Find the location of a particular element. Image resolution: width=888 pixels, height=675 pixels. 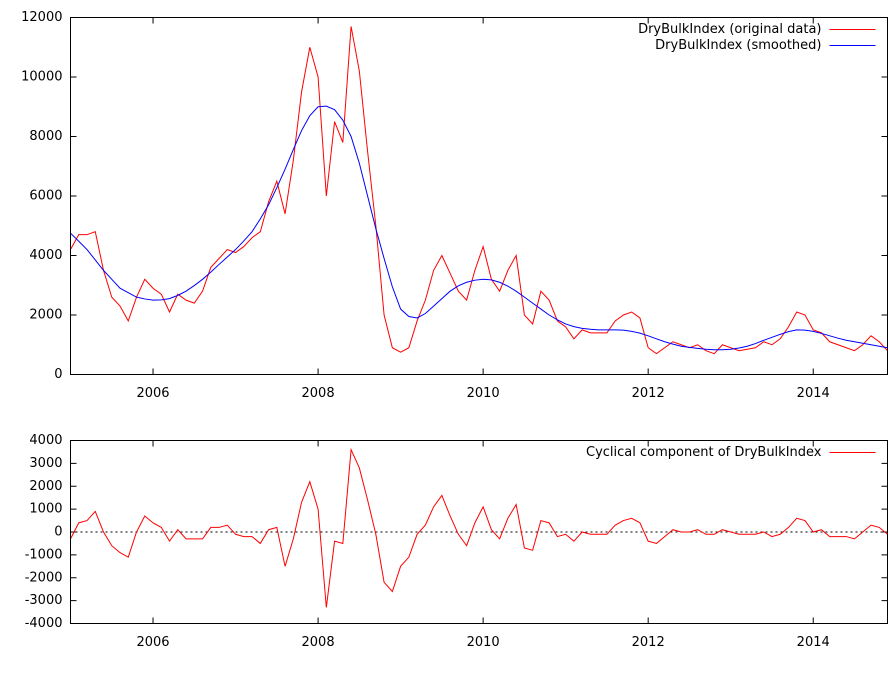

legend-label: DryBulkIndex (original data) is located at coordinates (729, 29).